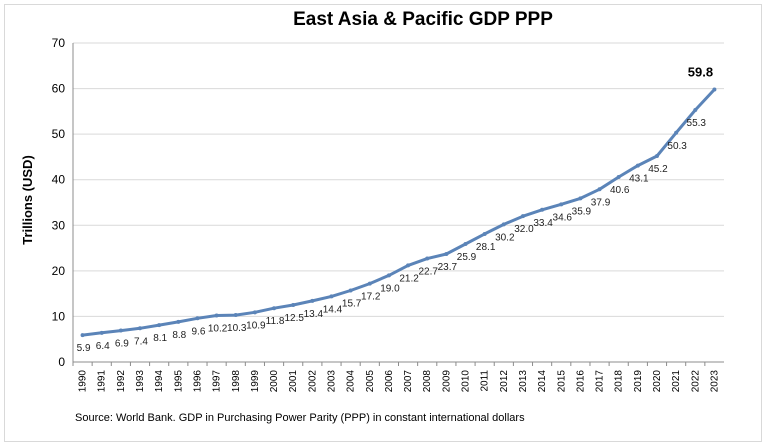  What do you see at coordinates (582, 211) in the screenshot?
I see `data-label-2016: 35.9` at bounding box center [582, 211].